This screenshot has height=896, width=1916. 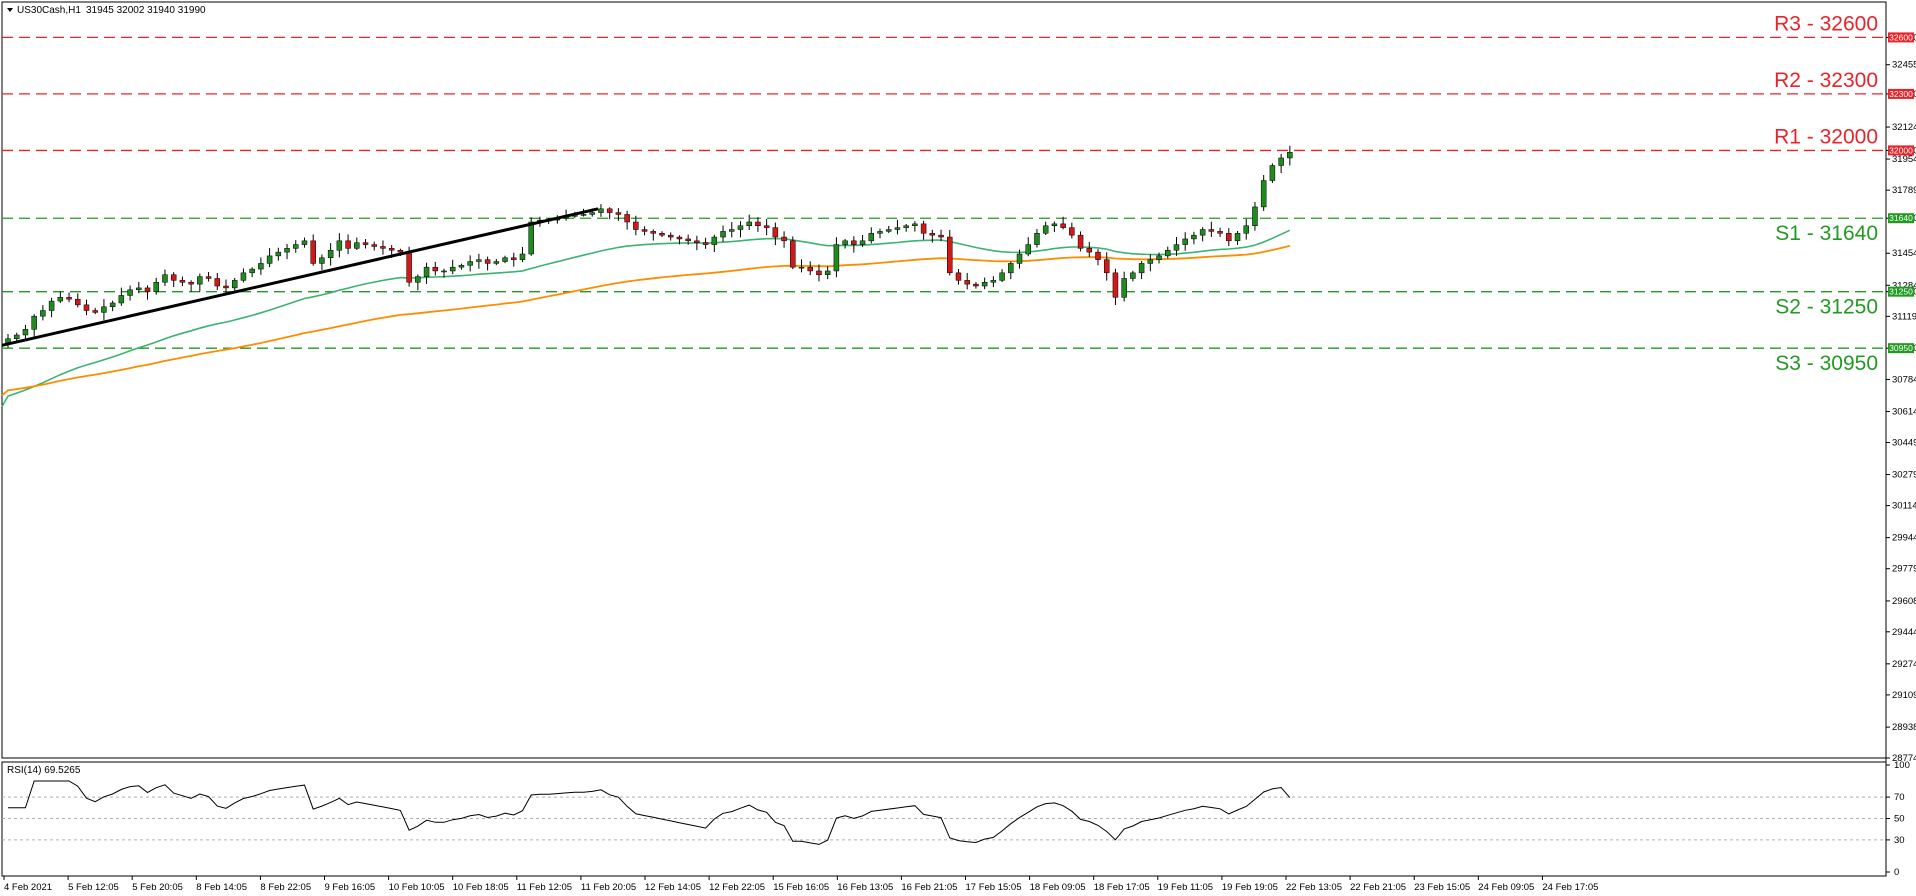 What do you see at coordinates (1904, 538) in the screenshot?
I see `y-tick-label: 29944` at bounding box center [1904, 538].